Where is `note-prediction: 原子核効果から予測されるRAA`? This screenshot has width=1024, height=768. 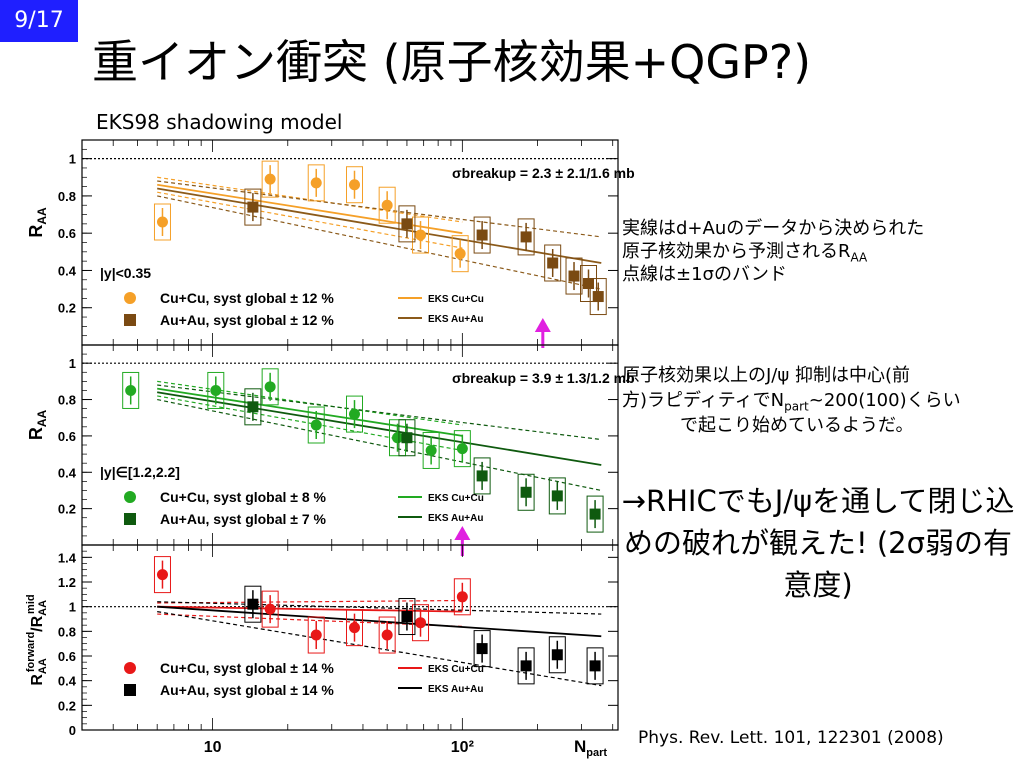
note-prediction: 原子核効果から予測されるRAA is located at coordinates (744, 255).